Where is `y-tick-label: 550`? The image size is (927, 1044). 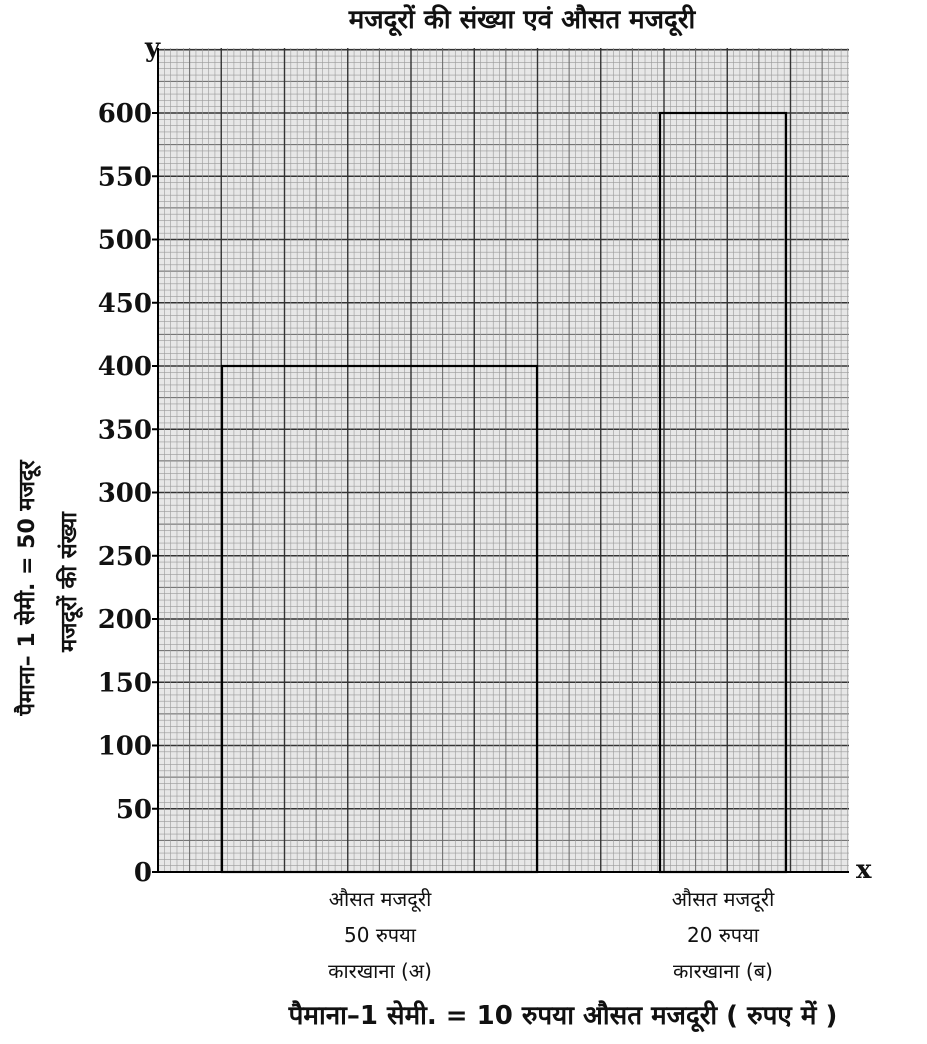
y-tick-label: 550 is located at coordinates (125, 177).